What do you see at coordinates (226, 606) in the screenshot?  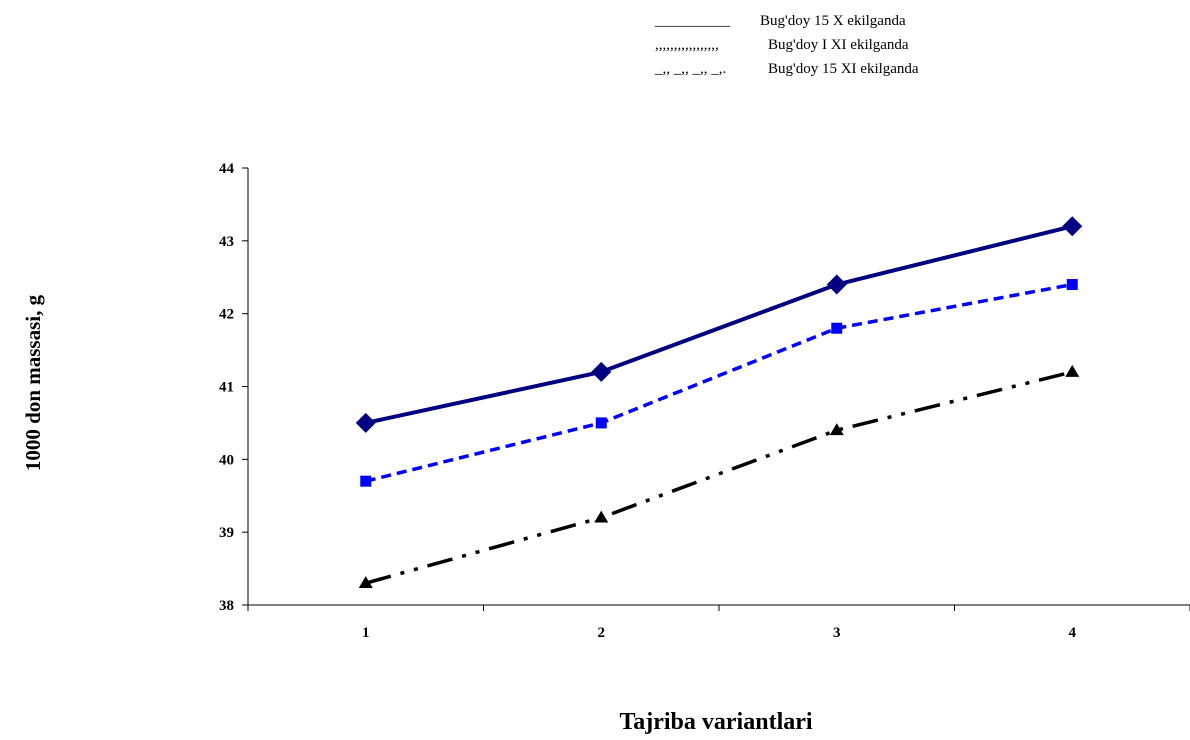 I see `y-tick-label: 38` at bounding box center [226, 606].